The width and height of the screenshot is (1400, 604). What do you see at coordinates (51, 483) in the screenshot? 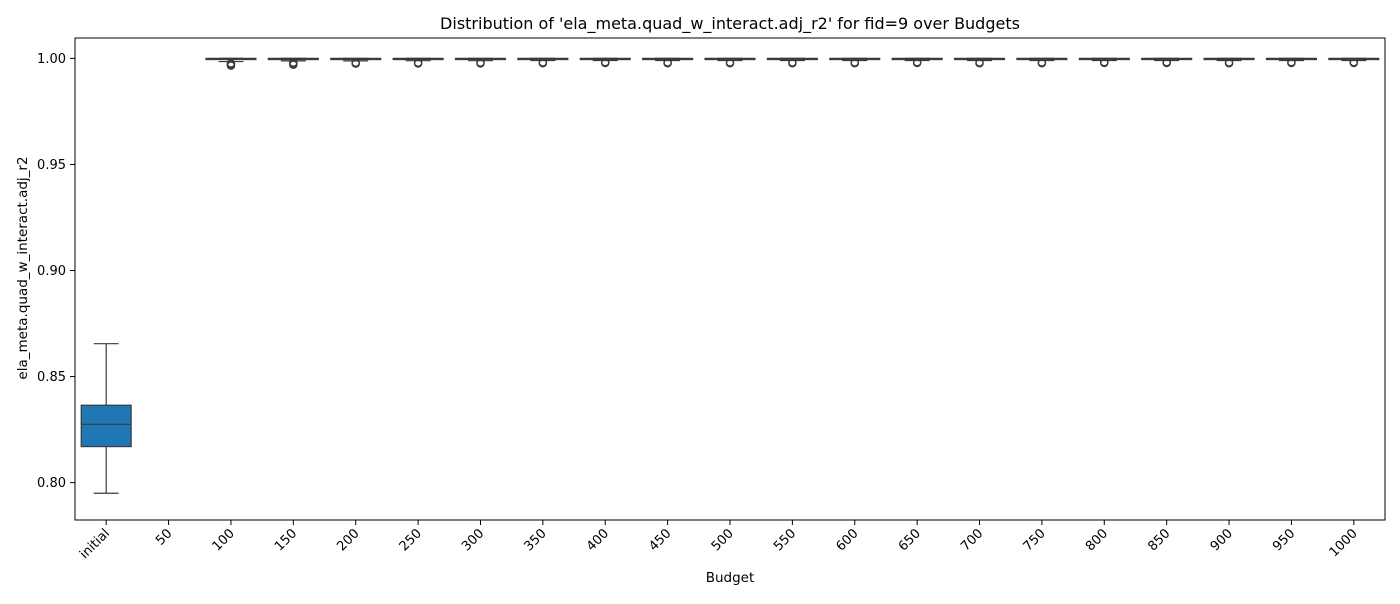
I see `y-tick-label: 0.80` at bounding box center [51, 483].